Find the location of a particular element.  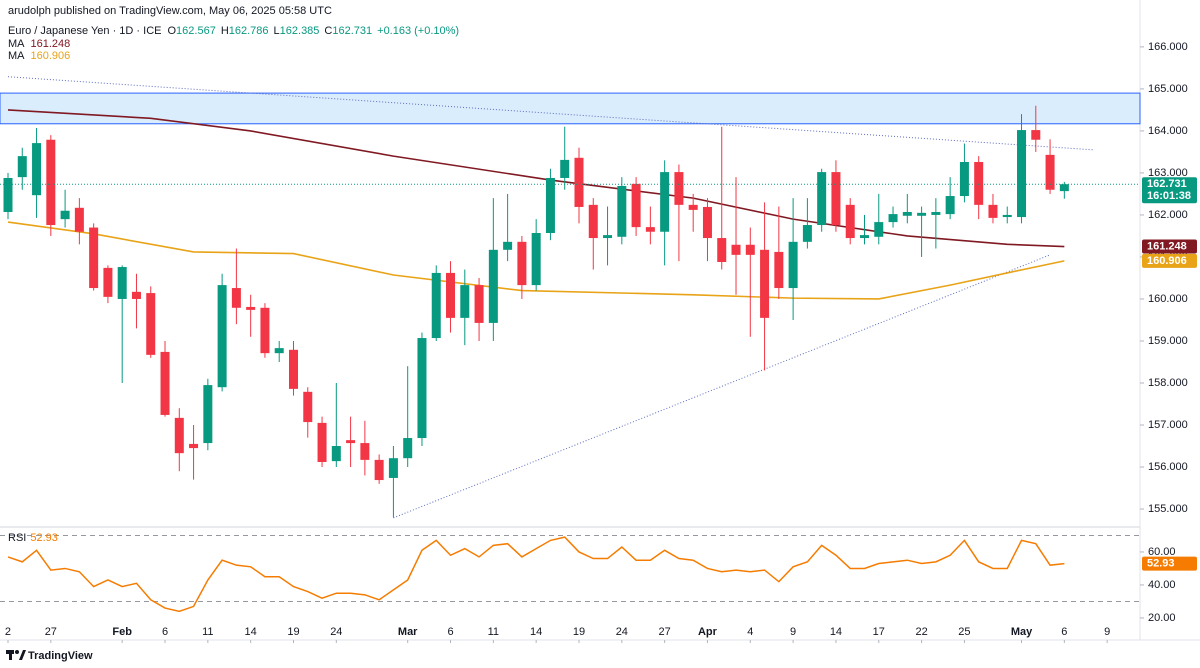

countdown-label: 16:01:38 is located at coordinates (1169, 196).